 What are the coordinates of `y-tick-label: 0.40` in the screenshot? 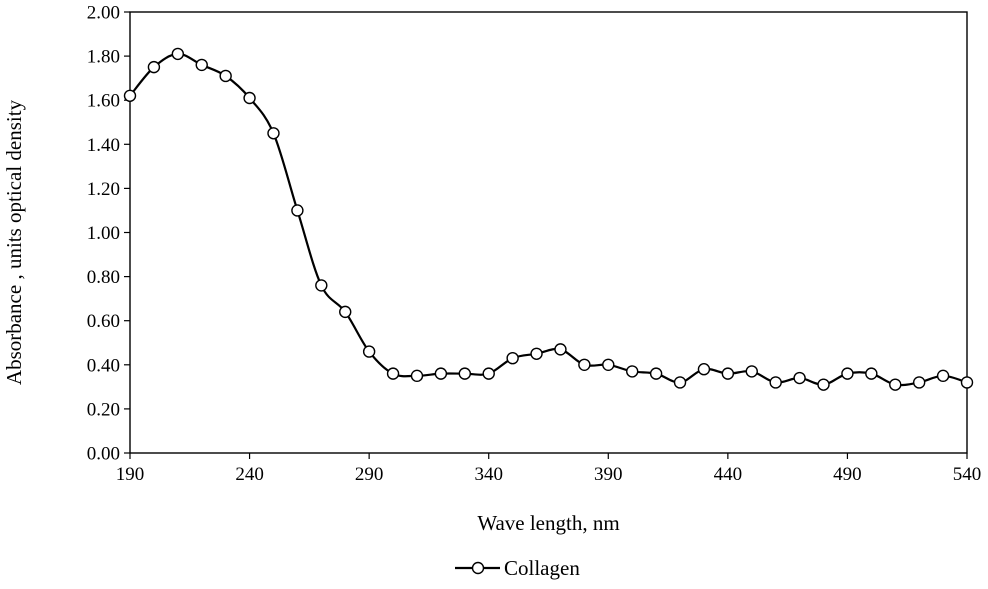 It's located at (103, 365).